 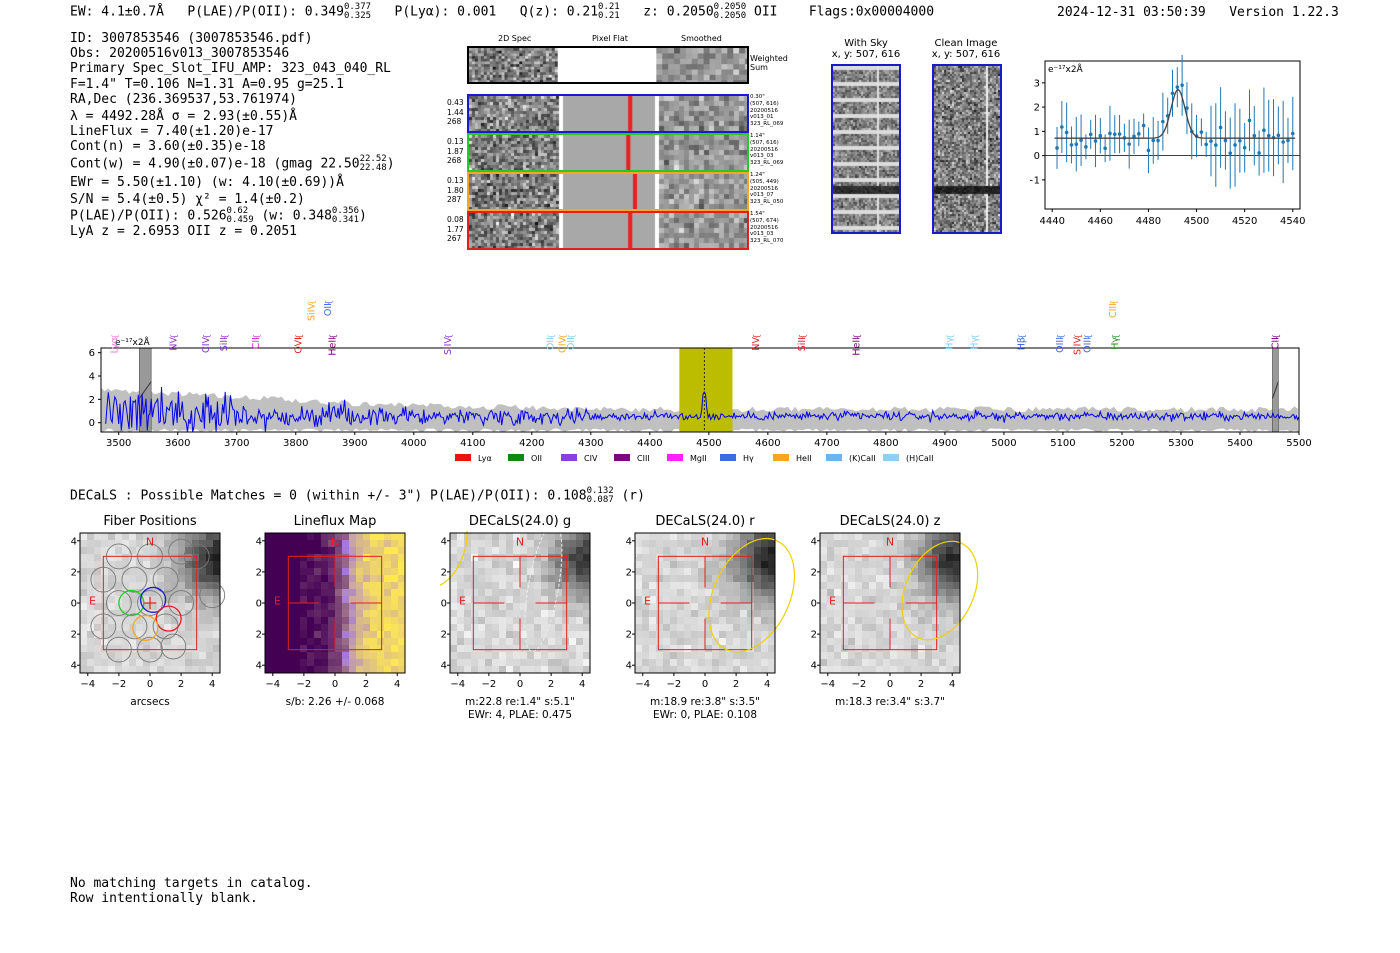 I want to click on panel-xtick-label: −4, so click(x=642, y=684).